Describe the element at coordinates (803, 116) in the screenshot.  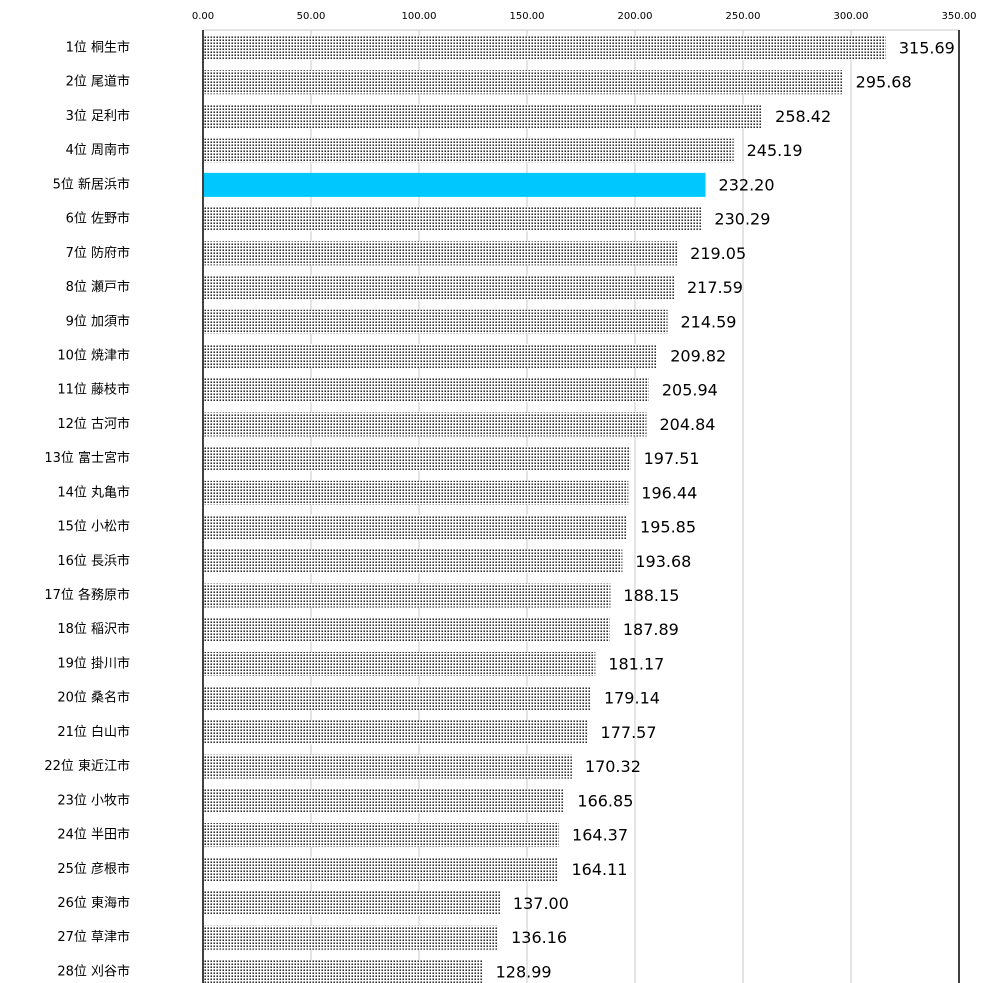
I see `value-label: 258.42` at that location.